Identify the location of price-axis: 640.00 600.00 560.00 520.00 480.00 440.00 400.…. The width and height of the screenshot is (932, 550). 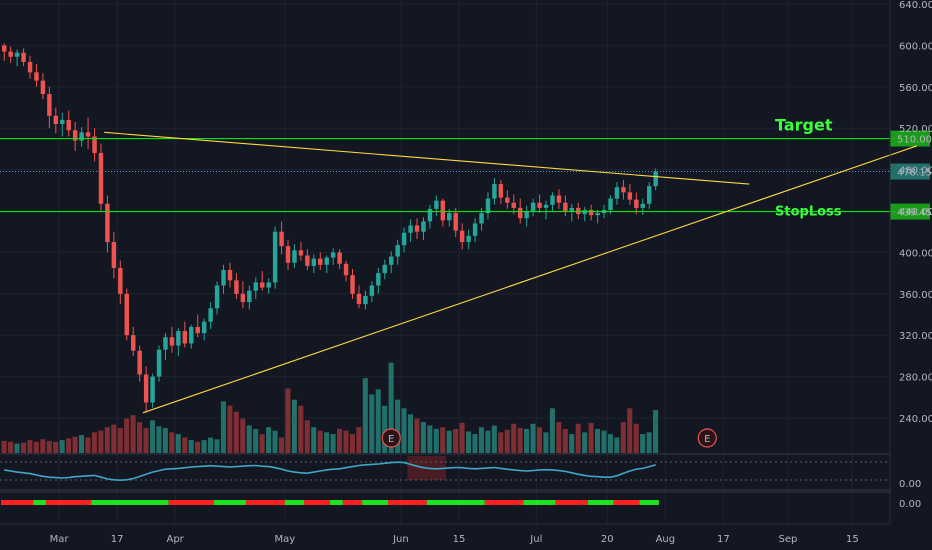
(910, 262).